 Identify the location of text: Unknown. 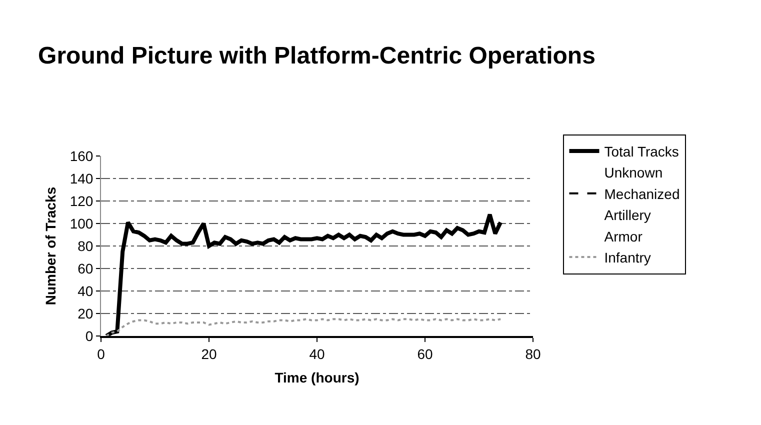
(633, 172).